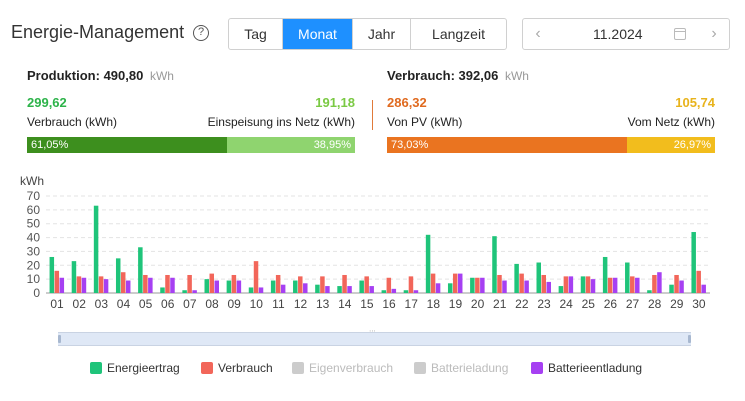 Image resolution: width=745 pixels, height=401 pixels. Describe the element at coordinates (257, 304) in the screenshot. I see `x-tick-label: 10` at that location.